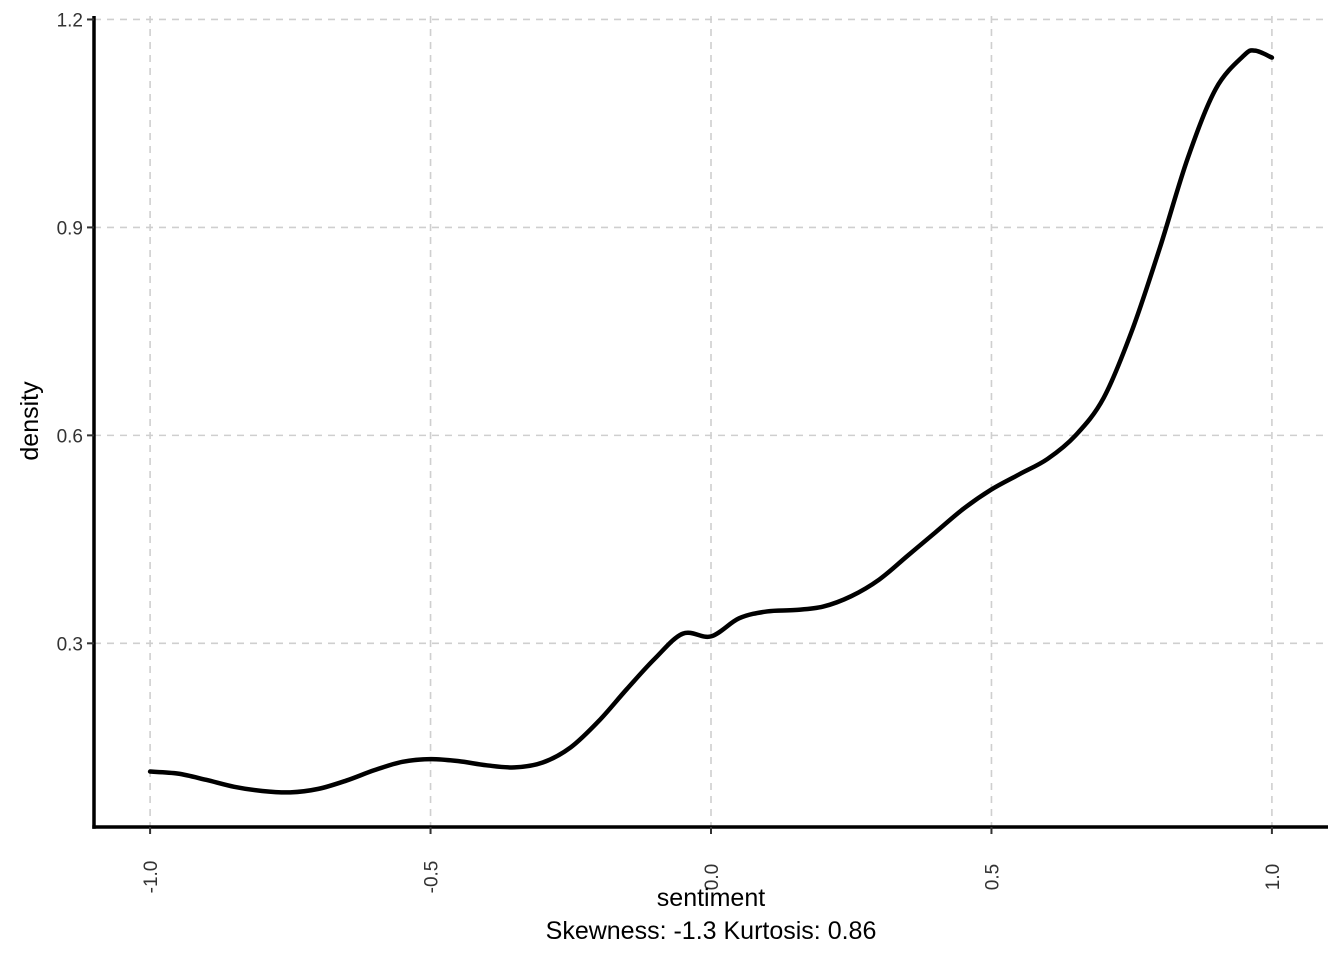 The height and width of the screenshot is (960, 1344). What do you see at coordinates (151, 877) in the screenshot?
I see `x-tick-label: -1.0` at bounding box center [151, 877].